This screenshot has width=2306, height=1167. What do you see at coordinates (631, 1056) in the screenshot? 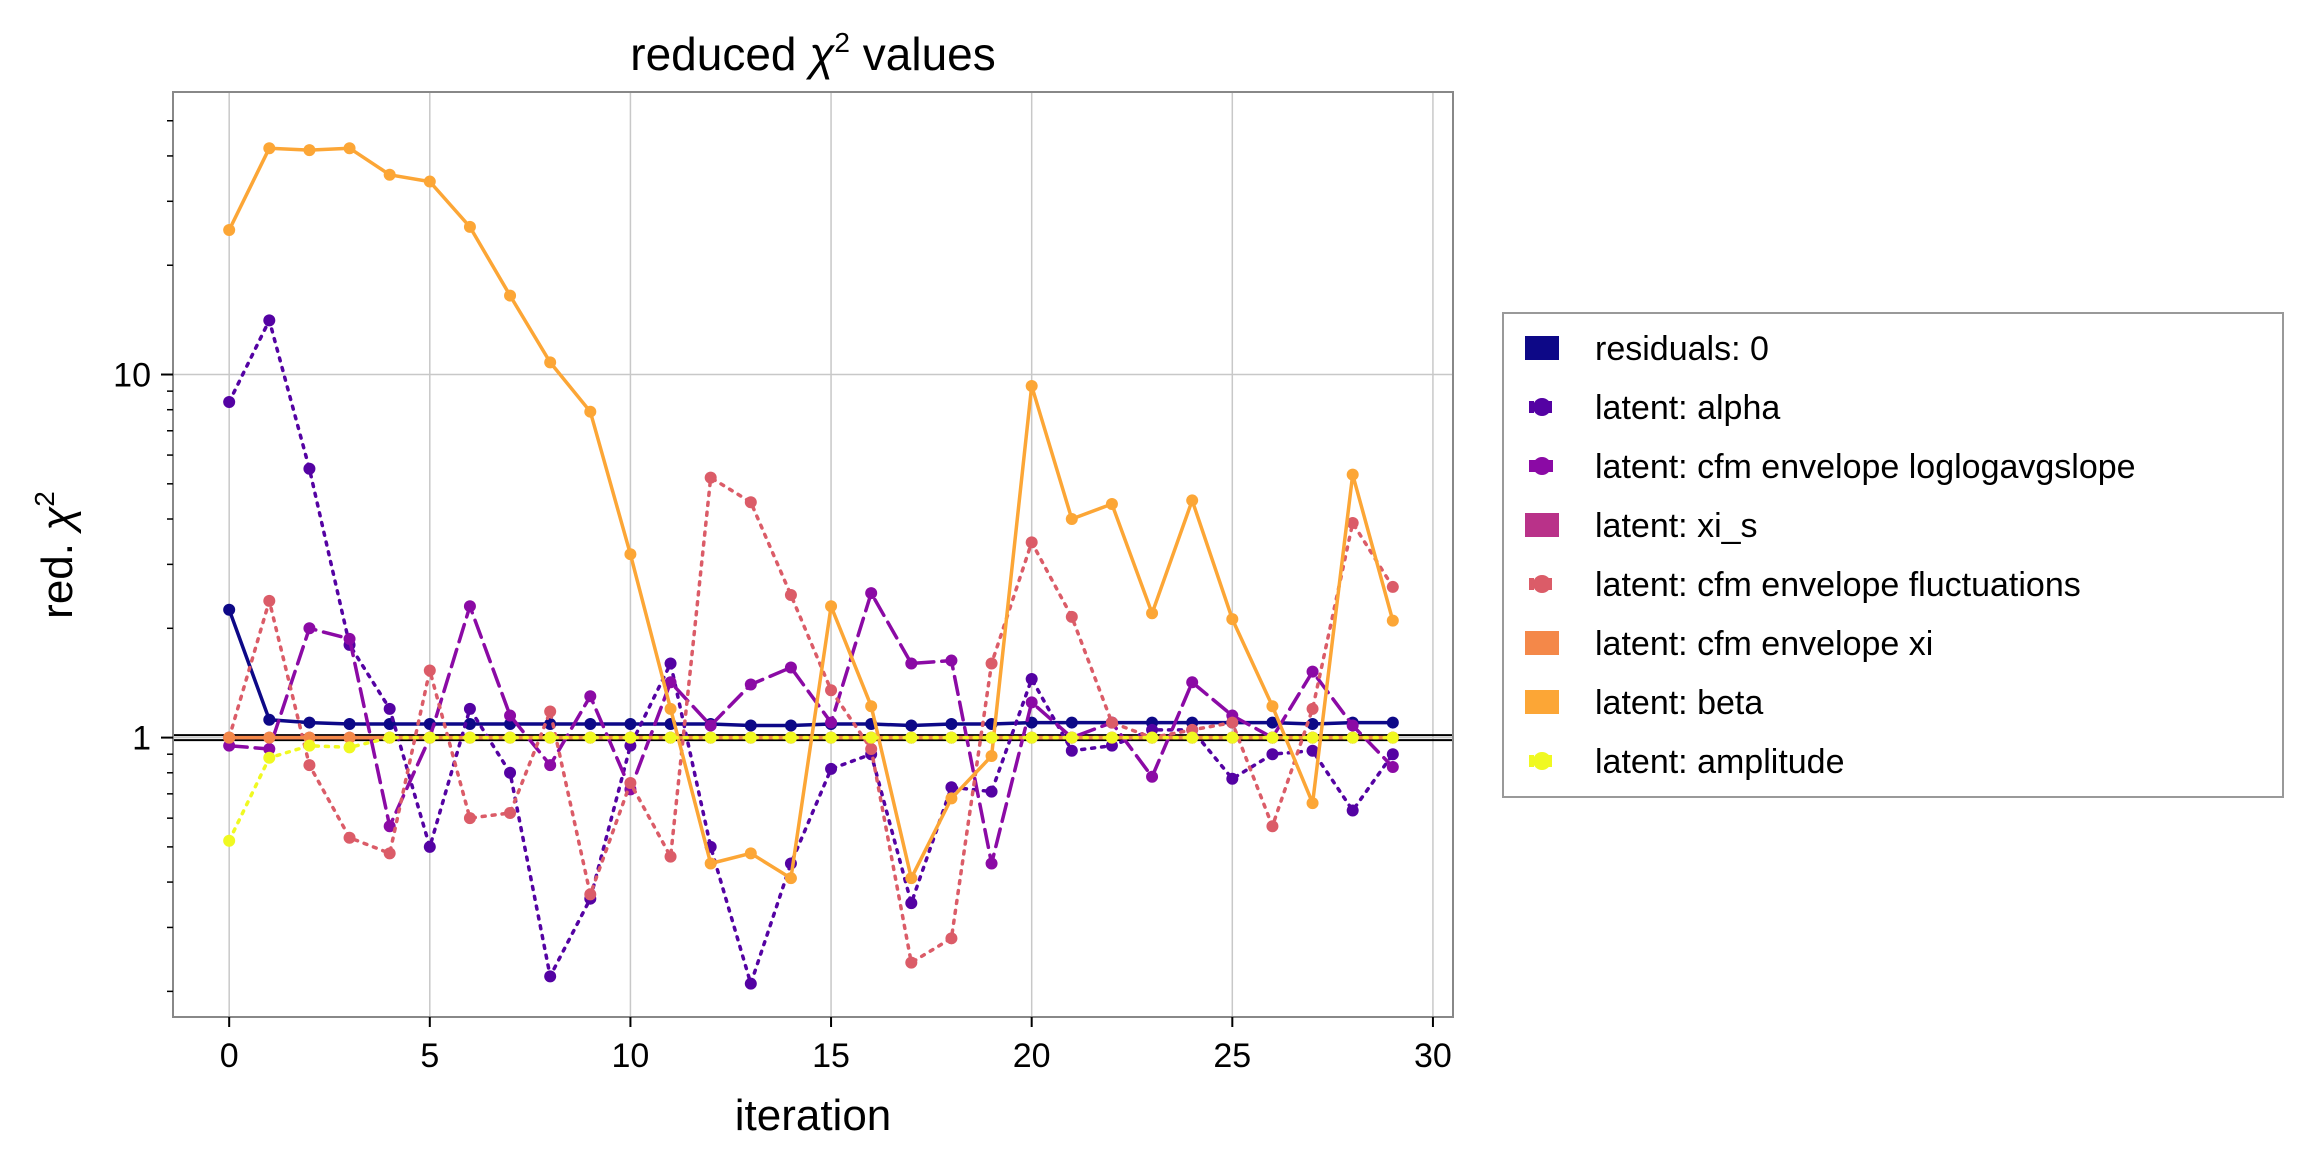
I see `x-tick-label: 10` at bounding box center [631, 1056].